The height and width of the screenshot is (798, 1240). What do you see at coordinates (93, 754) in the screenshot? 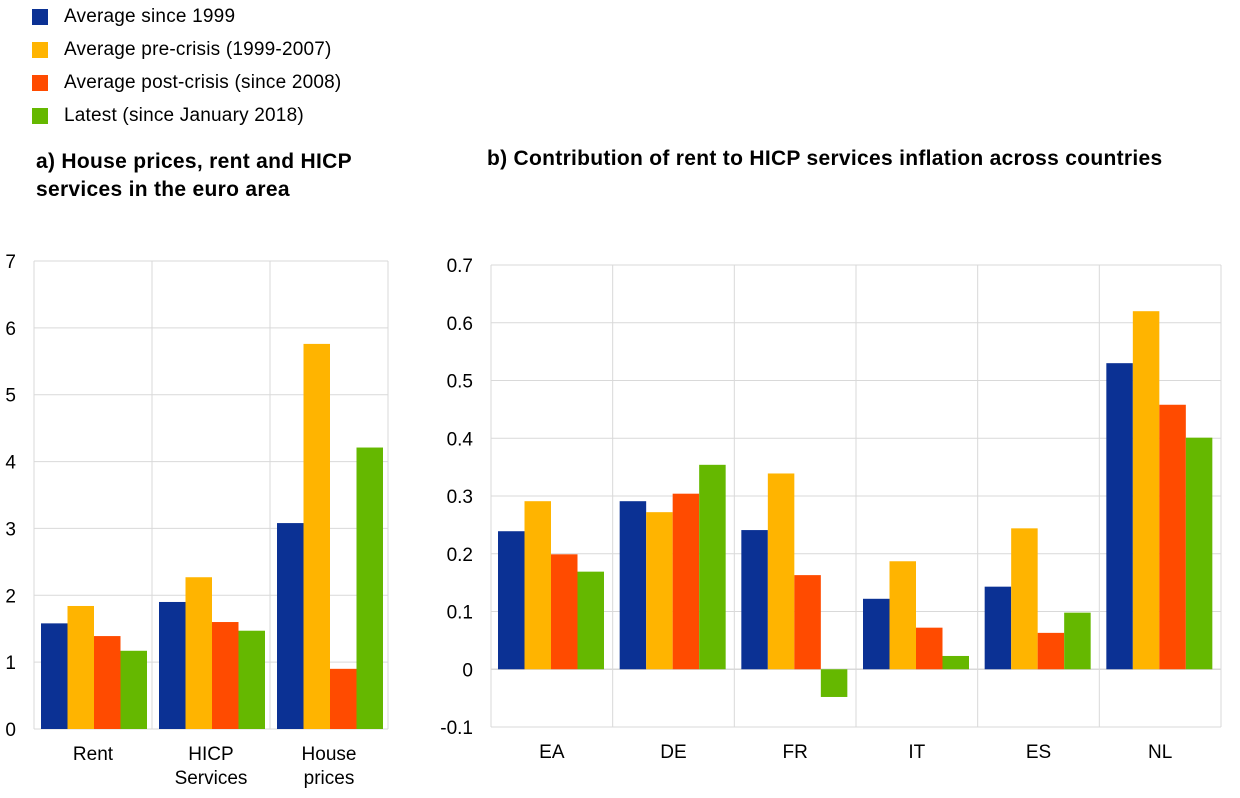
I see `x-category-label: Rent` at bounding box center [93, 754].